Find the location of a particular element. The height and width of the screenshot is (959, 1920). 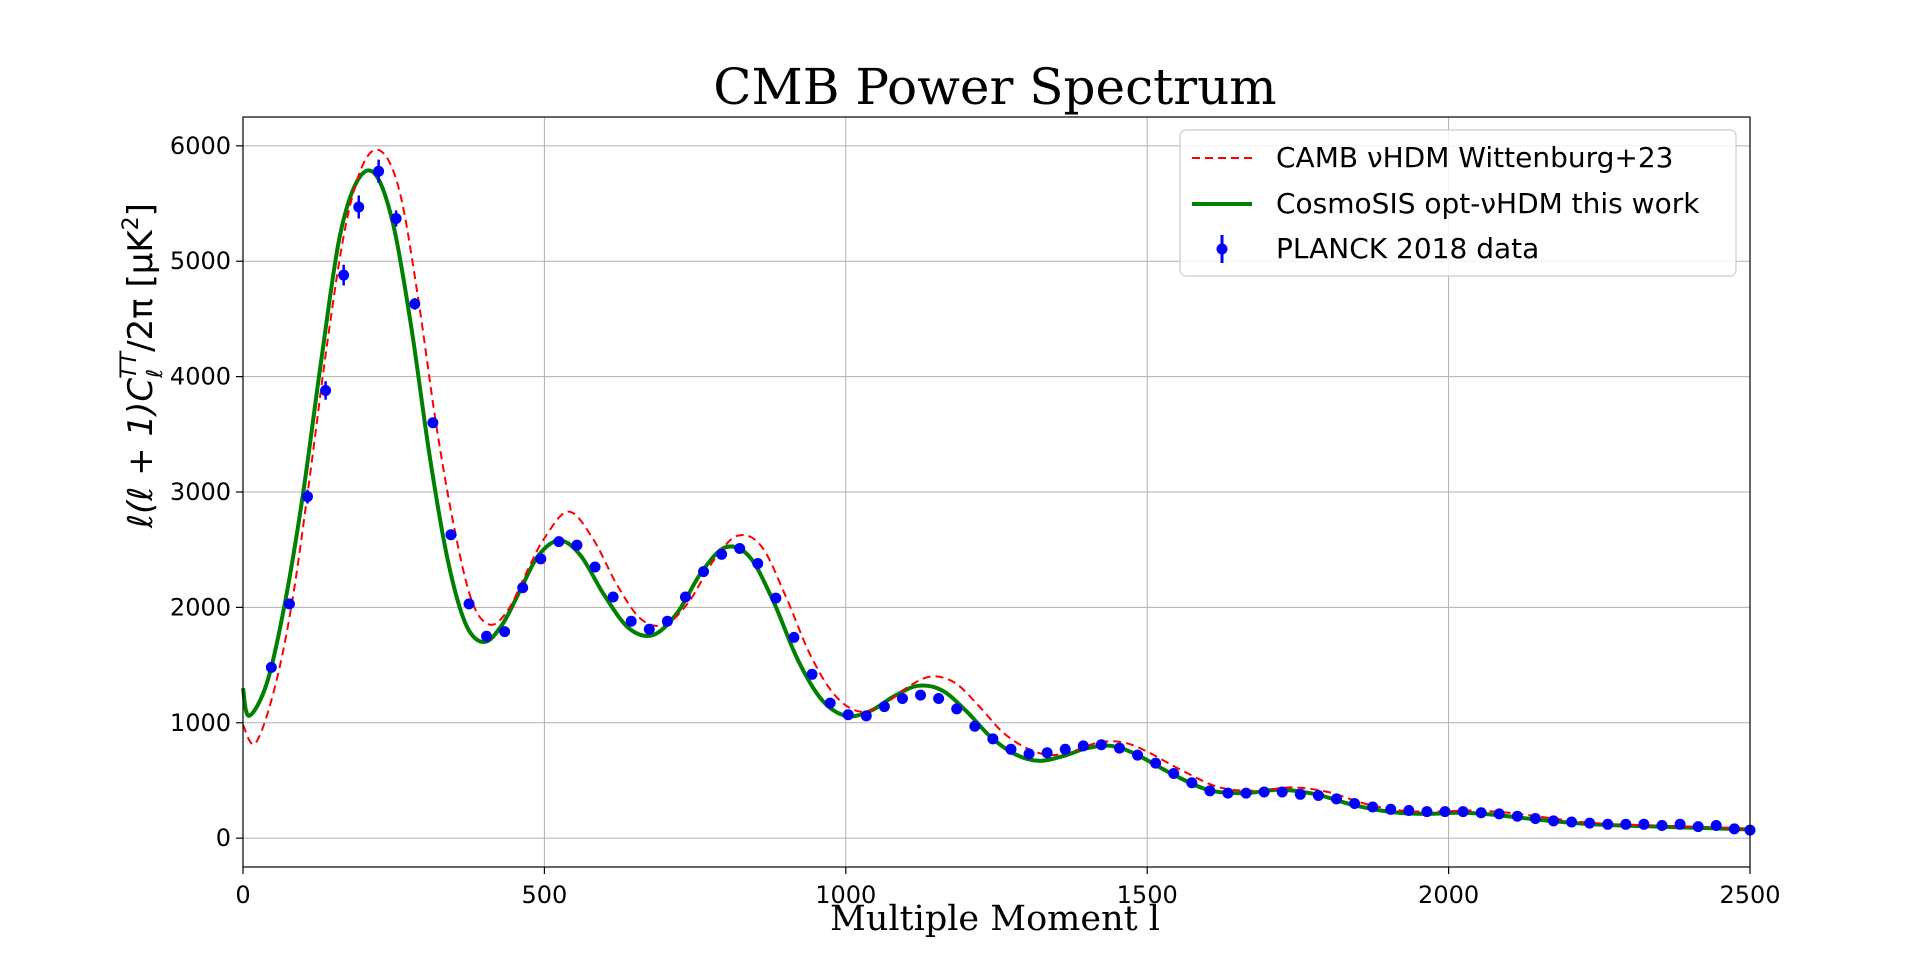

x-axis-label: Multiple Moment l is located at coordinates (995, 919).